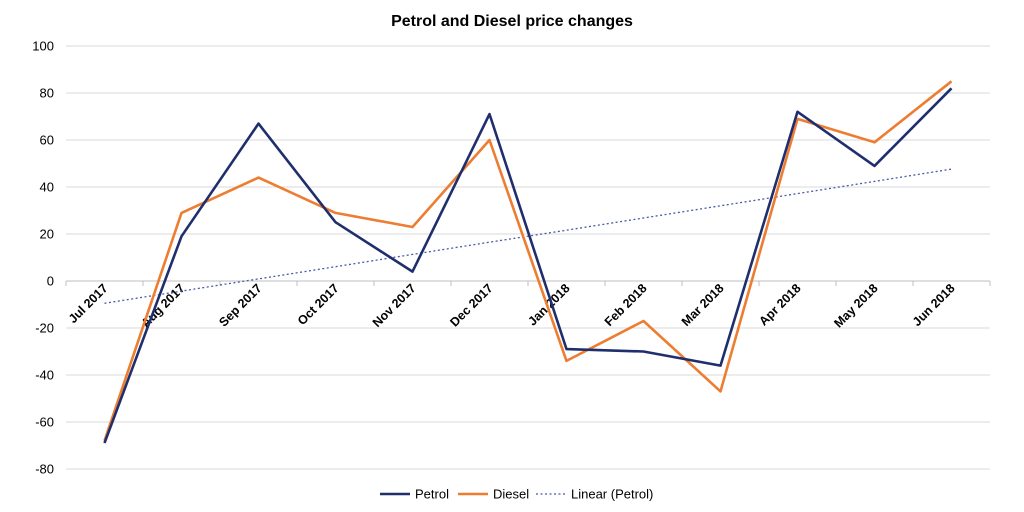 This screenshot has width=1024, height=512. I want to click on x-tick-label: Dec 2017, so click(471, 305).